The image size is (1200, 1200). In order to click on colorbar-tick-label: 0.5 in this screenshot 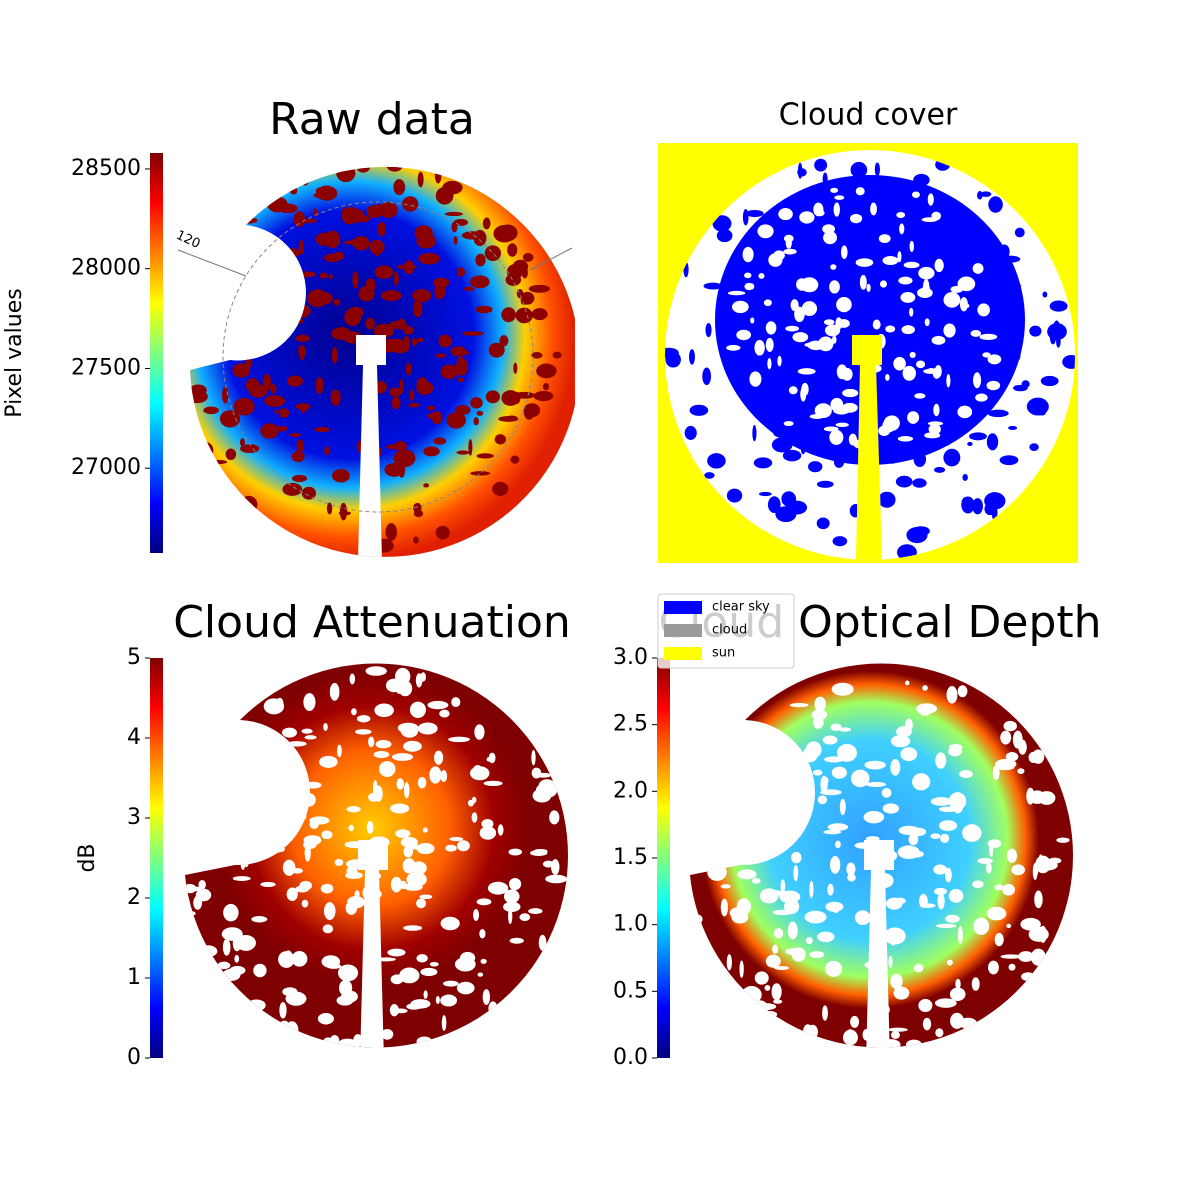, I will do `click(630, 990)`.